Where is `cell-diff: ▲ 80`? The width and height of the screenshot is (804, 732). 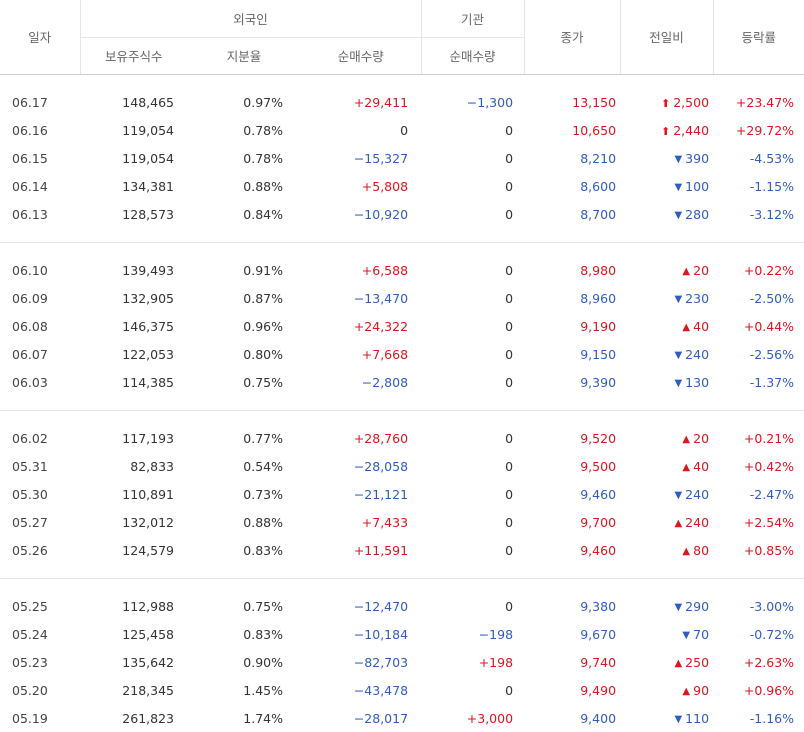 cell-diff: ▲ 80 is located at coordinates (666, 550).